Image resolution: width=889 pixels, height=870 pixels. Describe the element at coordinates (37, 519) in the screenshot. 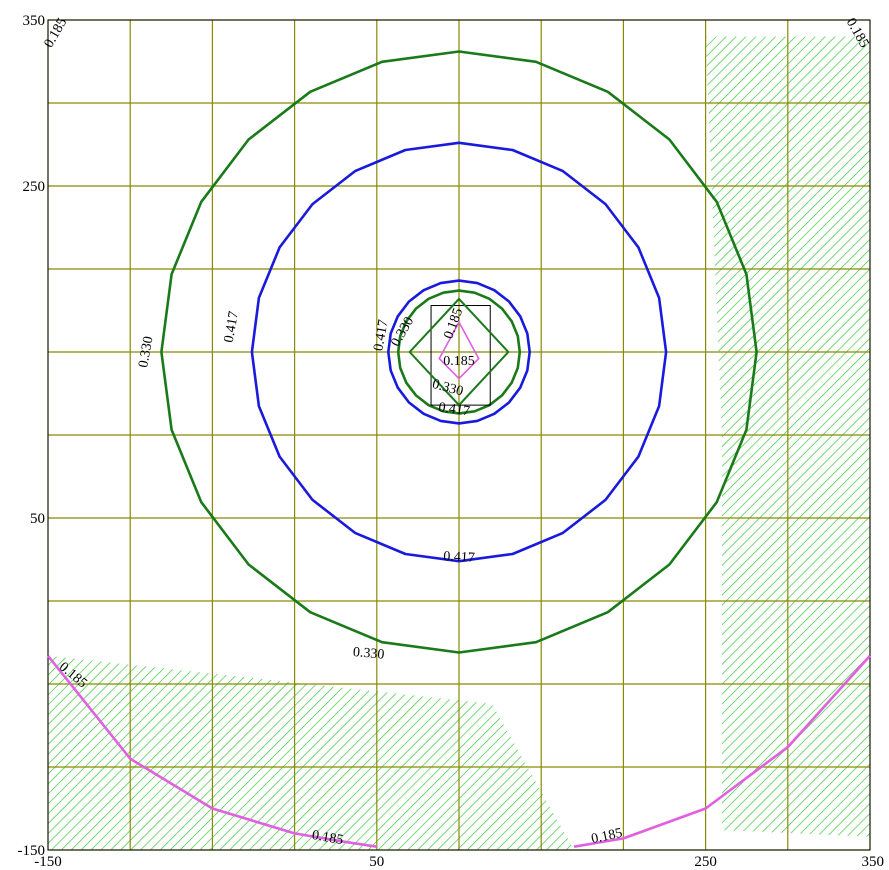

I see `y-tick-label: 50` at that location.